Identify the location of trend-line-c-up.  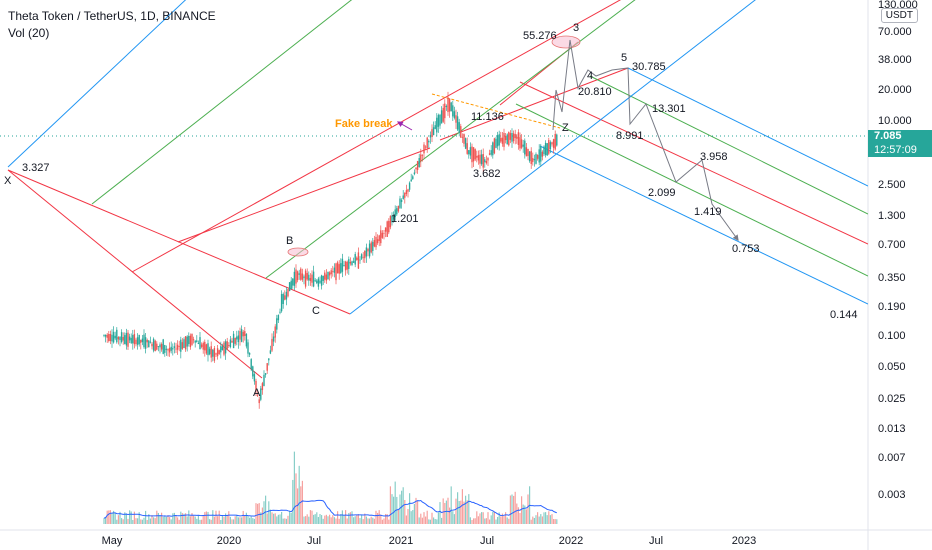
(304, 195).